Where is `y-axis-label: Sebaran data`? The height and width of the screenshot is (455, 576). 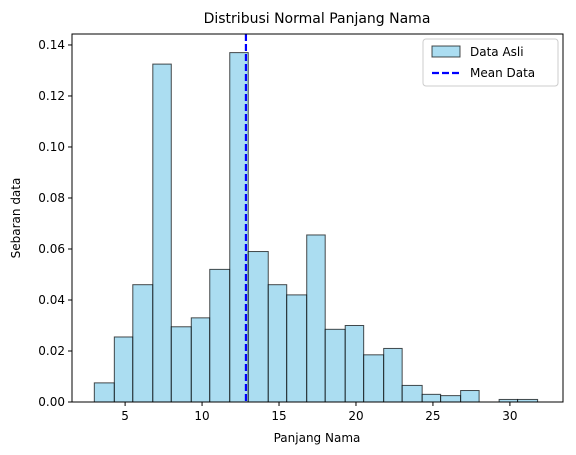
y-axis-label: Sebaran data is located at coordinates (16, 218).